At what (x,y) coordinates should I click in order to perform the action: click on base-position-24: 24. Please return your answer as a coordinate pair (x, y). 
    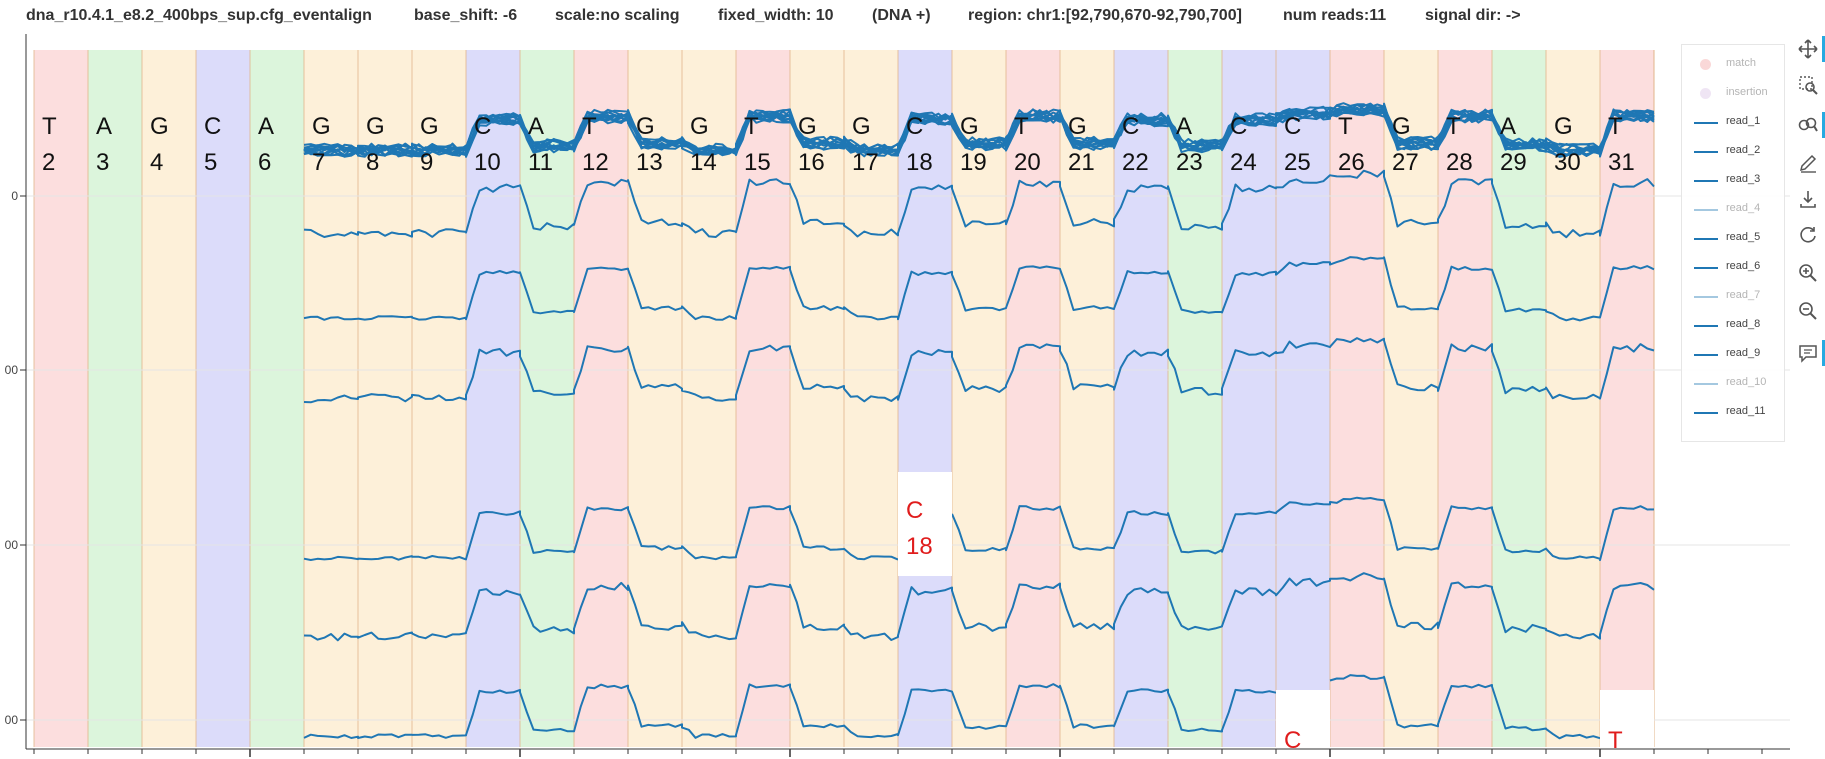
    Looking at the image, I should click on (1243, 162).